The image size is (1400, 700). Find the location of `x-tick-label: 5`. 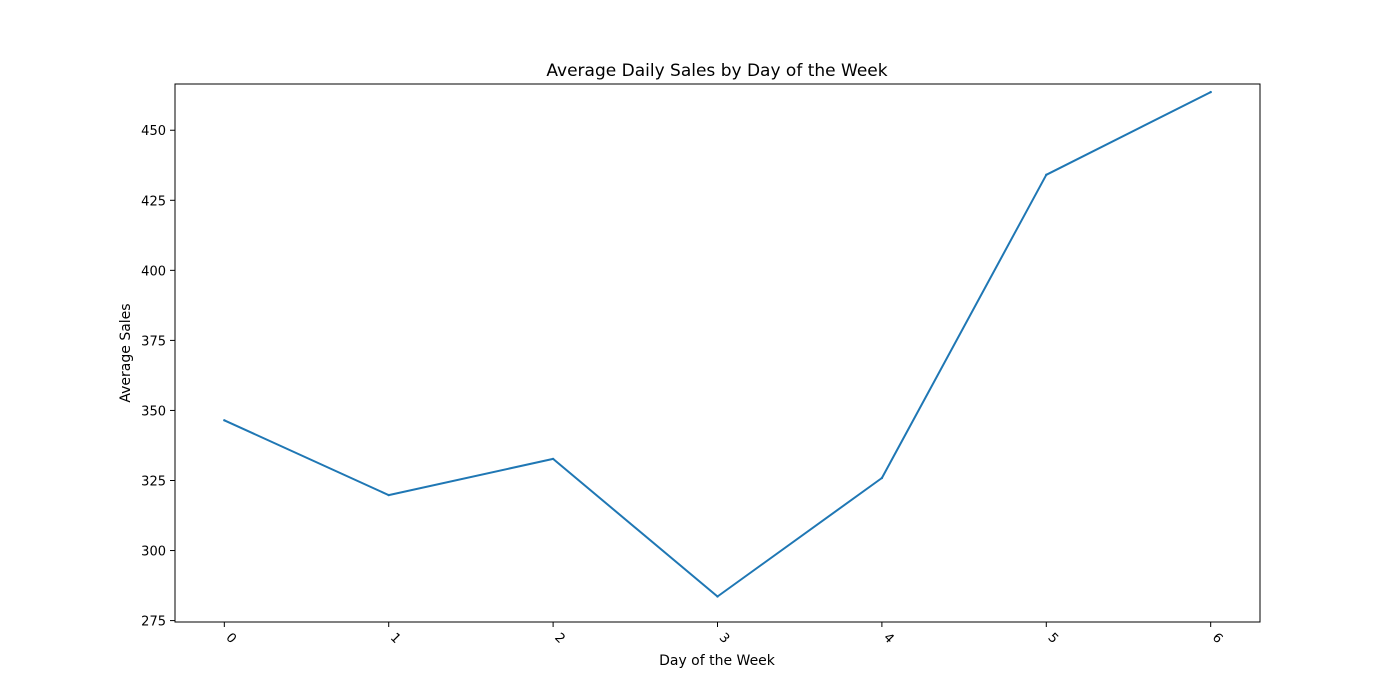

x-tick-label: 5 is located at coordinates (1053, 638).